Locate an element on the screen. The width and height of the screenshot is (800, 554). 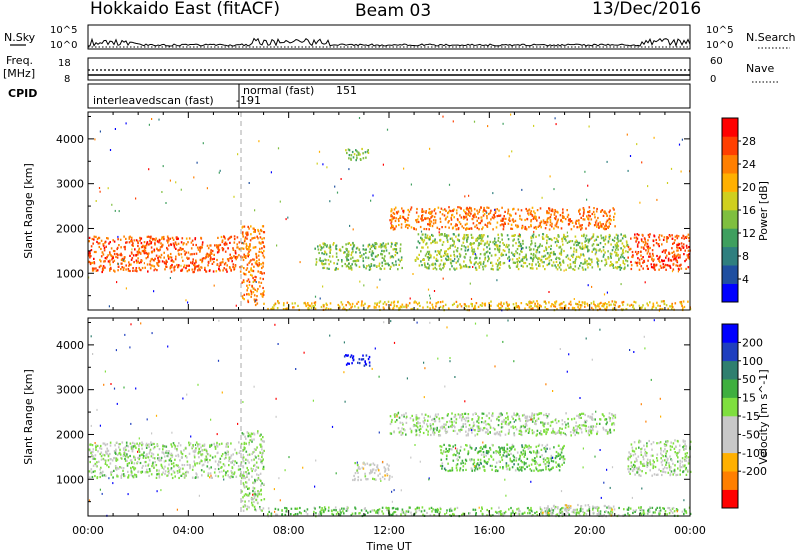
freq-label-1: Freq. is located at coordinates (19, 60).